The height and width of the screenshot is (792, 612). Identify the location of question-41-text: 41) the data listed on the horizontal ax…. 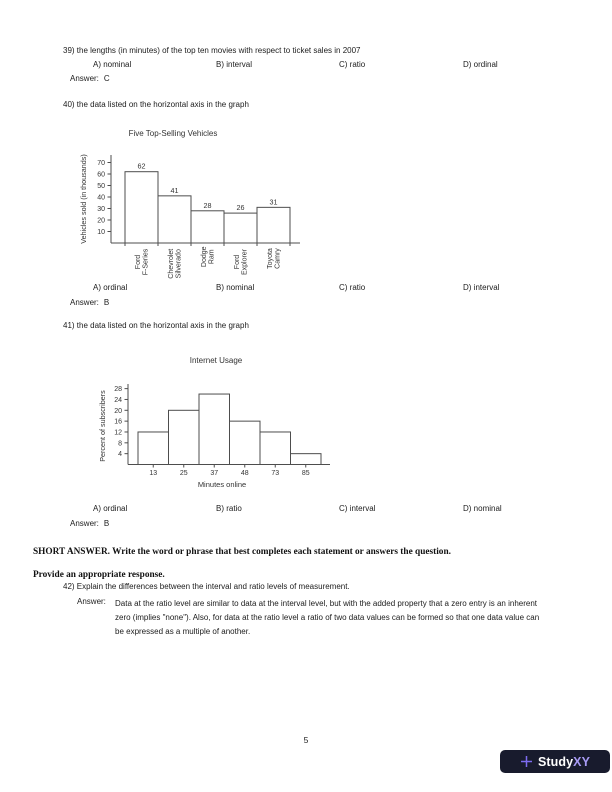
(156, 325).